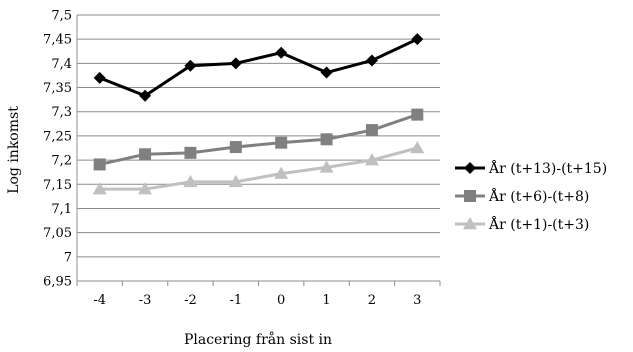  What do you see at coordinates (57, 88) in the screenshot?
I see `y-tick-label: 7,35` at bounding box center [57, 88].